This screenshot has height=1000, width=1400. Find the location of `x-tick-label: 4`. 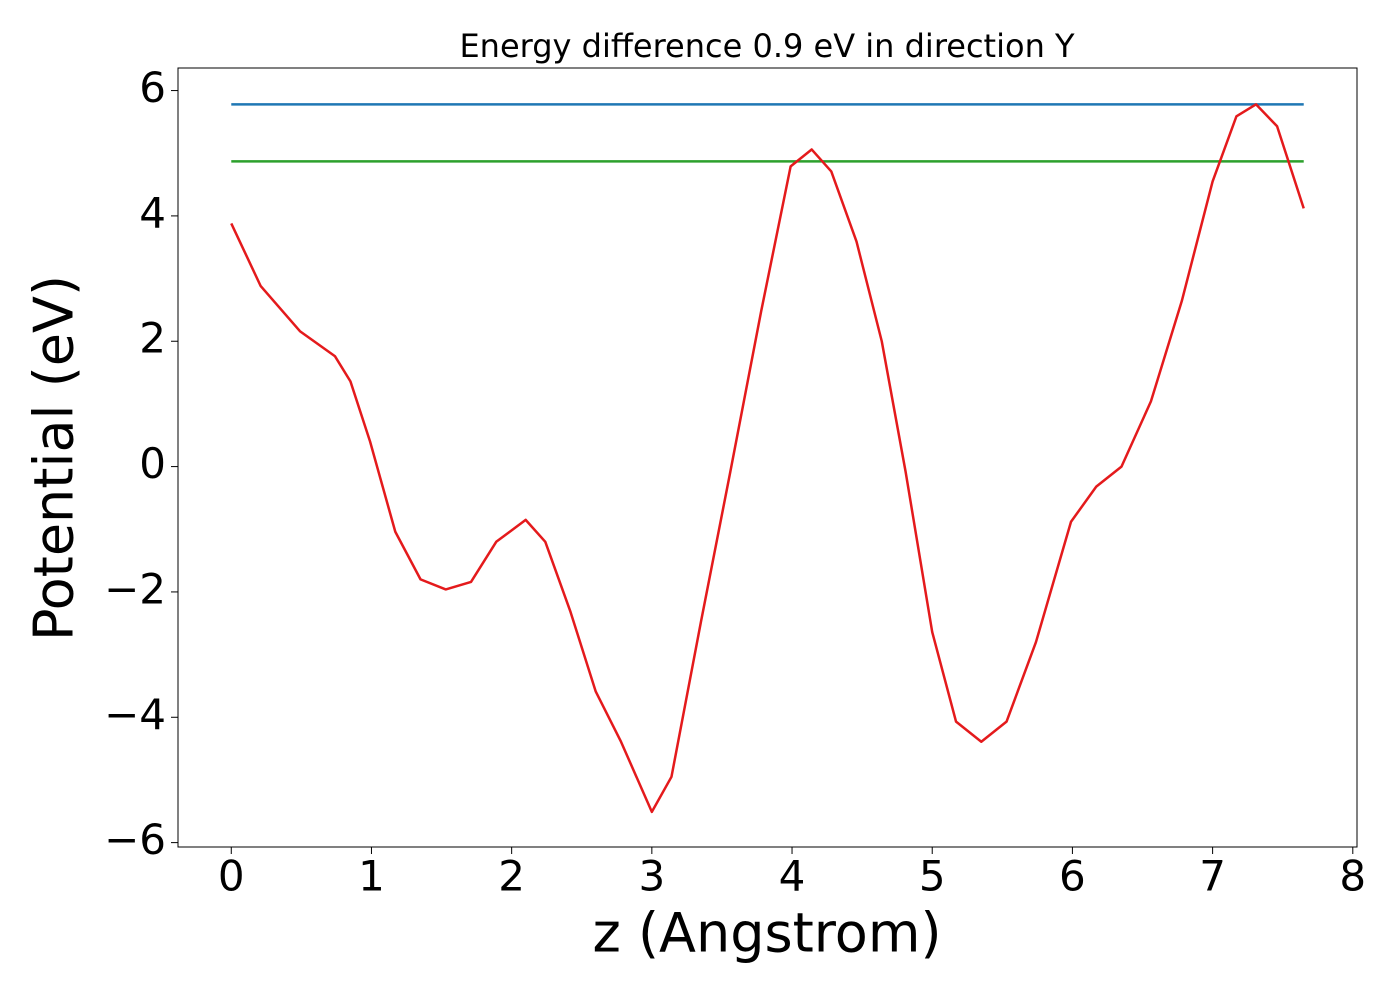

x-tick-label: 4 is located at coordinates (792, 876).